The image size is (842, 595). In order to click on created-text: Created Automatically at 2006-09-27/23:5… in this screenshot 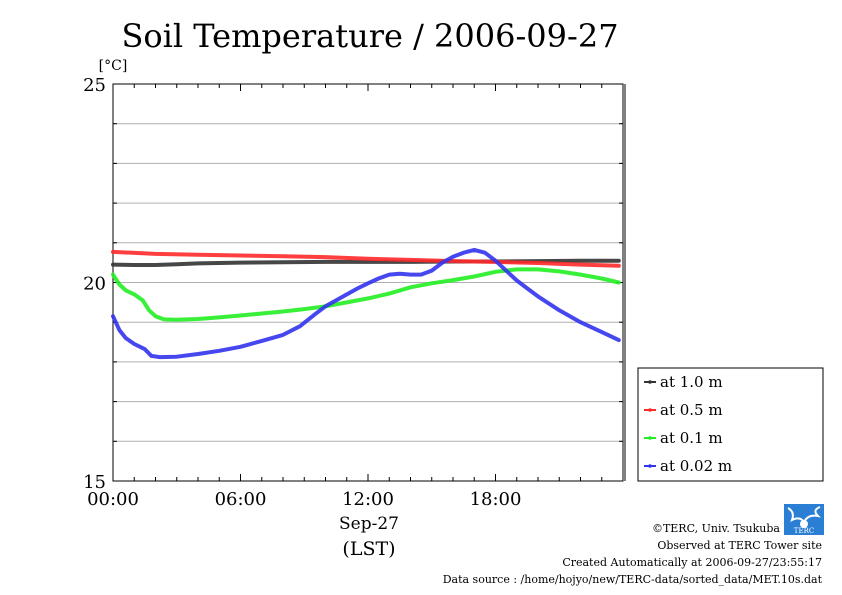, I will do `click(692, 562)`.